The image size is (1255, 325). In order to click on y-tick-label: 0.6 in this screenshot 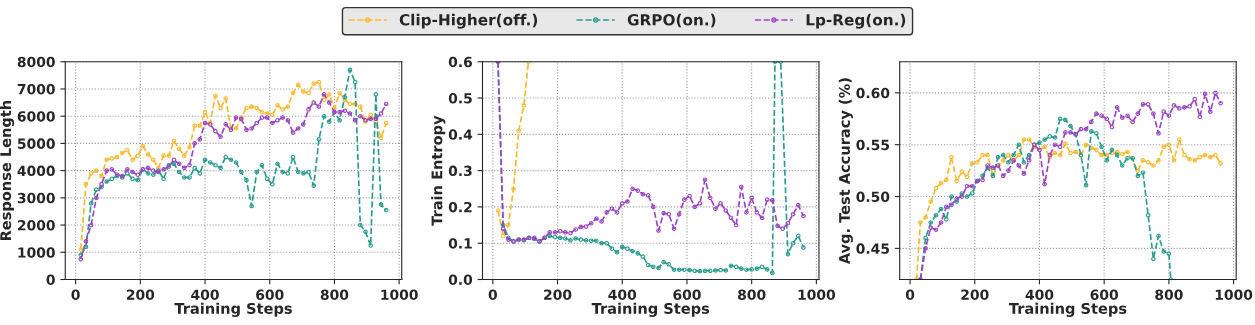, I will do `click(460, 62)`.